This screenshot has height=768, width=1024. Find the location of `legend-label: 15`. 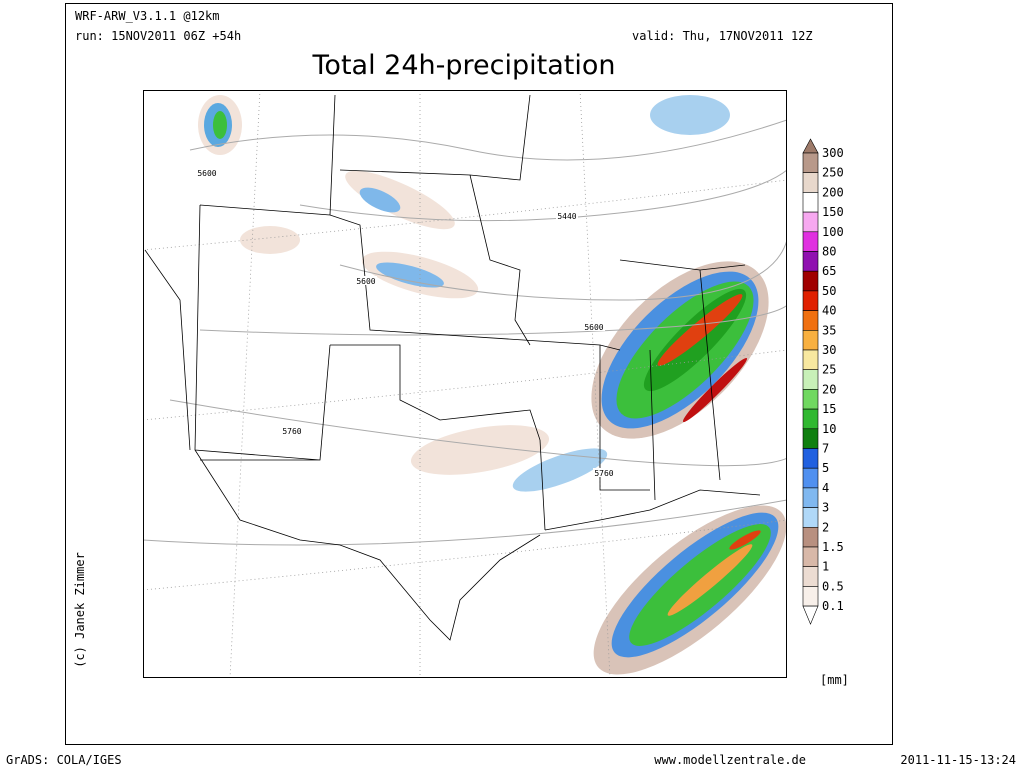

legend-label: 15 is located at coordinates (829, 409).